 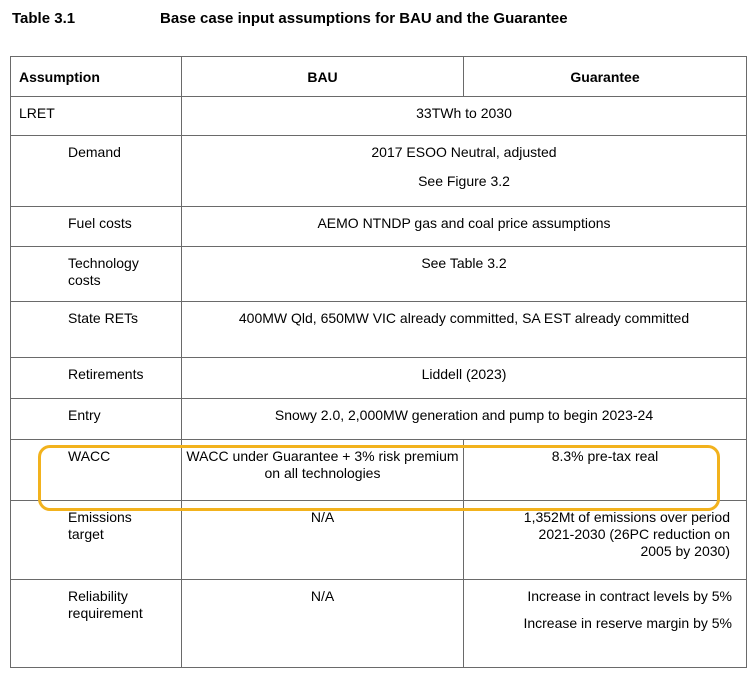 What do you see at coordinates (96, 226) in the screenshot?
I see `row-label-fuel: Fuel costs` at bounding box center [96, 226].